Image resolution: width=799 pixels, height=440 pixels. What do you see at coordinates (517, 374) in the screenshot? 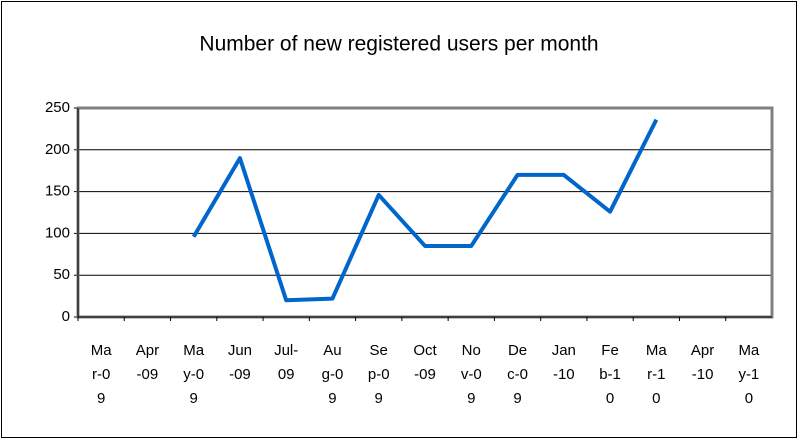
I see `x-tick-label: Dec-09` at bounding box center [517, 374].